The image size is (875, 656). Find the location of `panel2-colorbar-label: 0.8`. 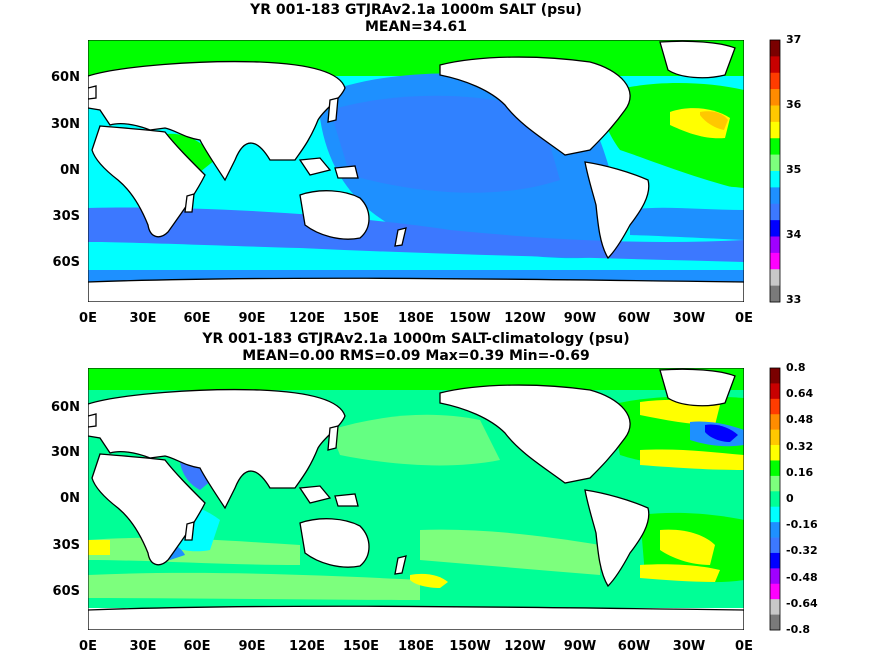

panel2-colorbar-label: 0.8 is located at coordinates (796, 367).